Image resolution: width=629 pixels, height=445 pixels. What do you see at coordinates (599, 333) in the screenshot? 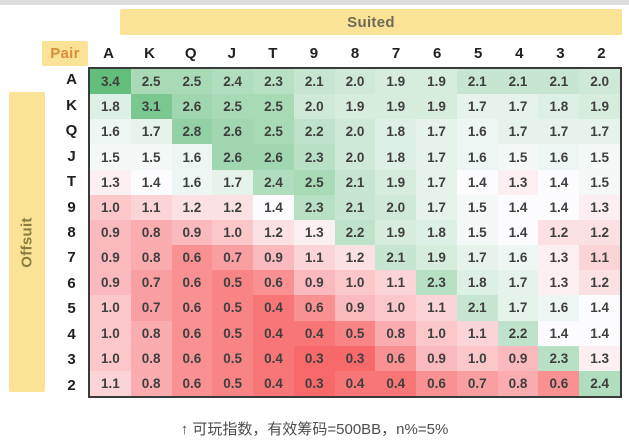
I see `heatmap-cell-42: 1.4` at bounding box center [599, 333].